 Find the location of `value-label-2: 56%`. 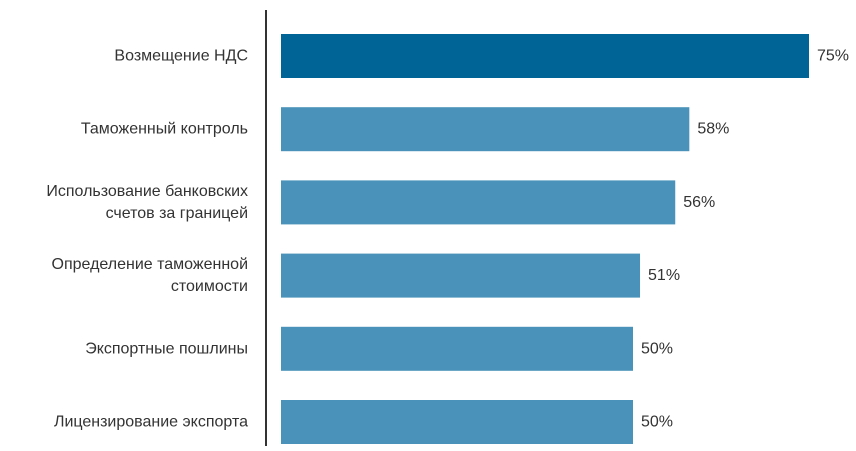

value-label-2: 56% is located at coordinates (699, 202).